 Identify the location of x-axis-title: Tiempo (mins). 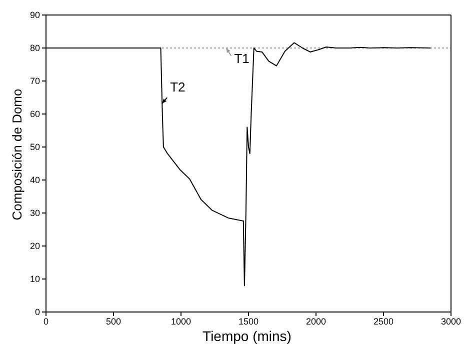
(247, 336).